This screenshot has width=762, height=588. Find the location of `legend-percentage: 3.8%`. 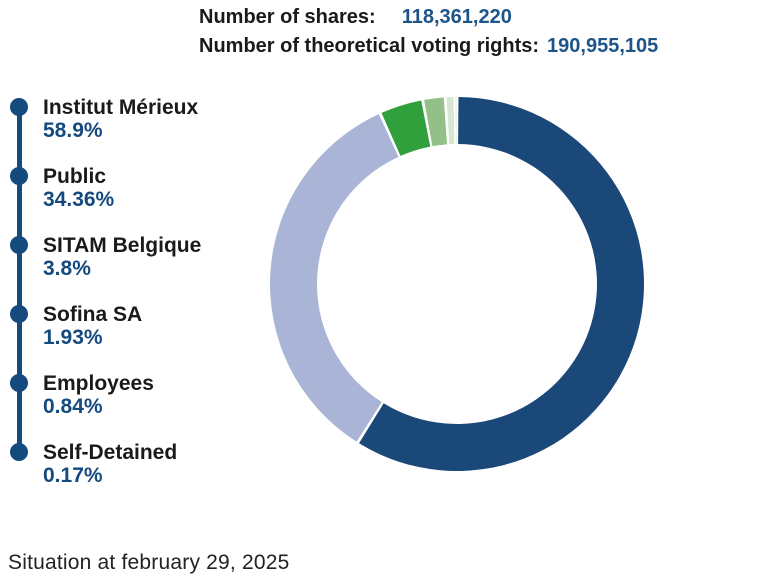

legend-percentage: 3.8% is located at coordinates (67, 268).